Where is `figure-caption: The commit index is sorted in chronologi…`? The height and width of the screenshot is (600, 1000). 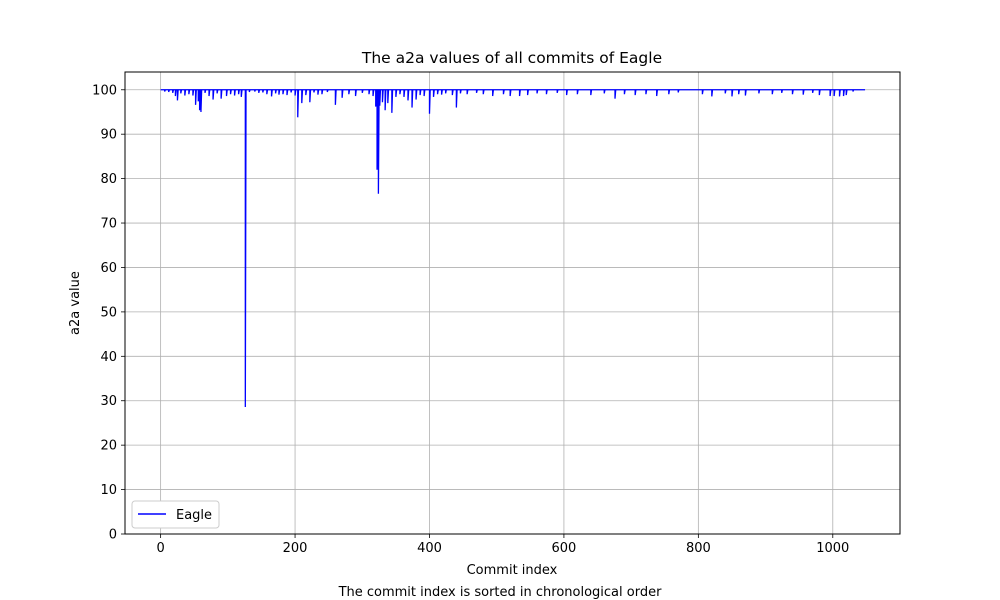
figure-caption: The commit index is sorted in chronologi… is located at coordinates (500, 592).